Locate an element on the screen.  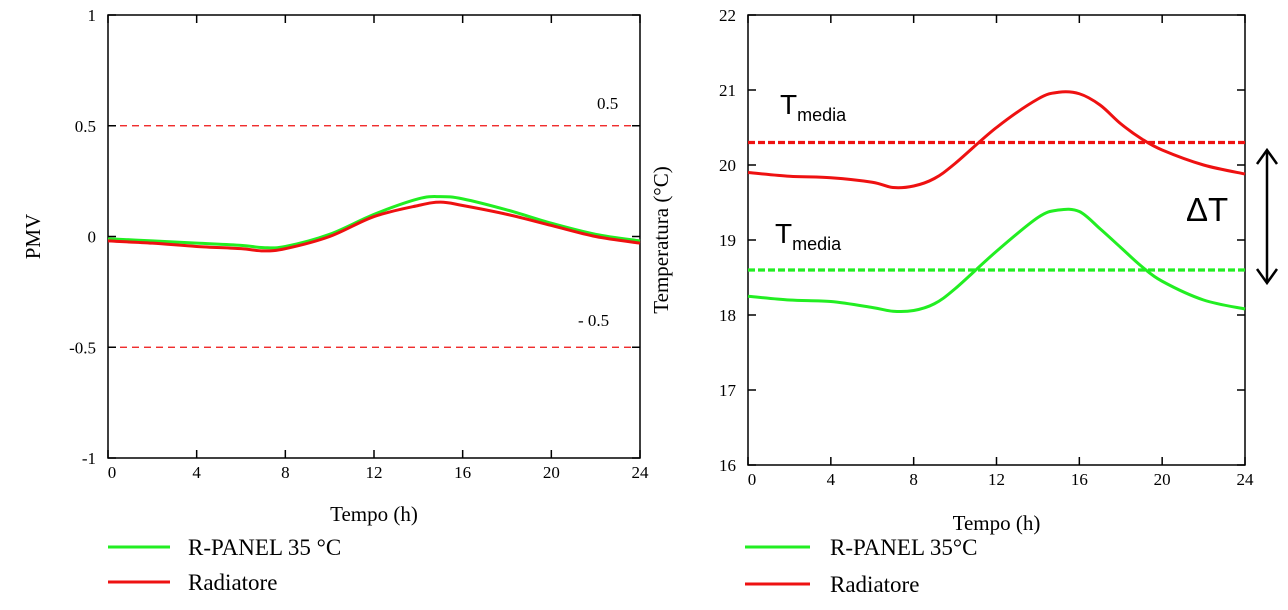
y-tick-label: 19 is located at coordinates (727, 240).